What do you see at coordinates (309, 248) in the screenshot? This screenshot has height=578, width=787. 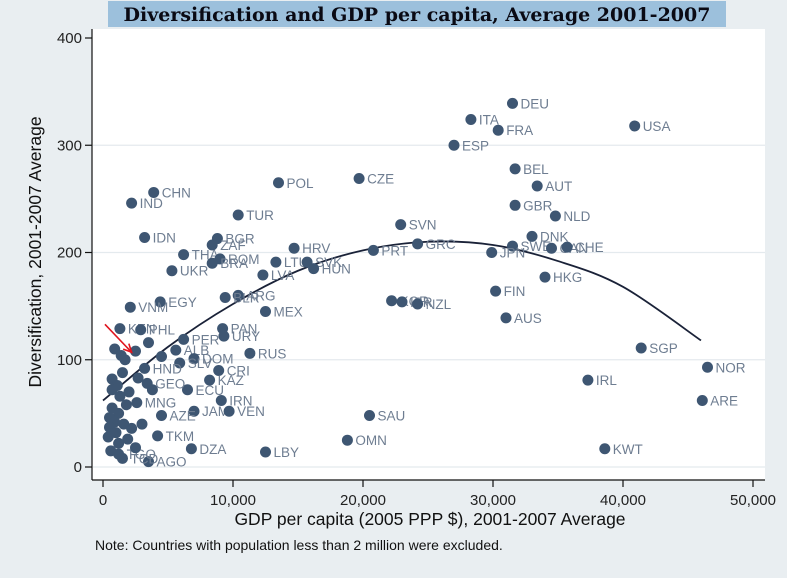 I see `data-point-hrv: HRV` at bounding box center [309, 248].